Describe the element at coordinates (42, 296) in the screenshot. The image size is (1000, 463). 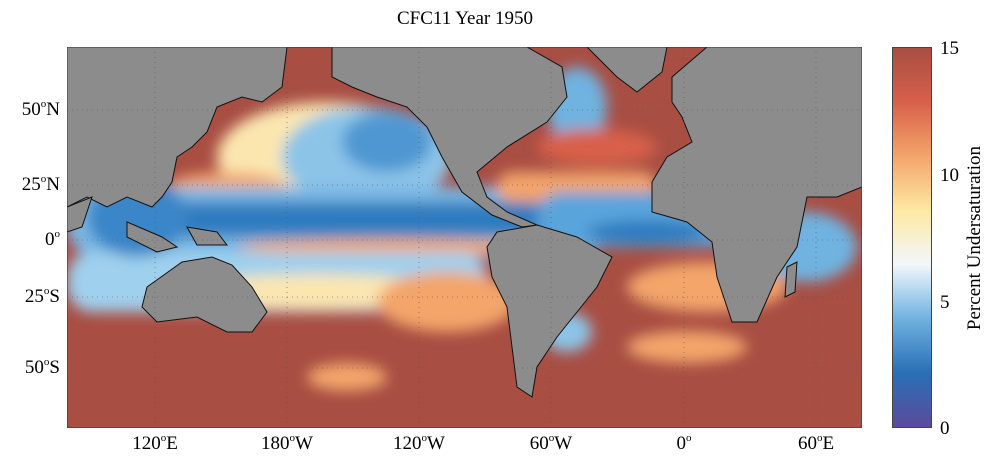
I see `lat-tick-25s: 25oS` at that location.